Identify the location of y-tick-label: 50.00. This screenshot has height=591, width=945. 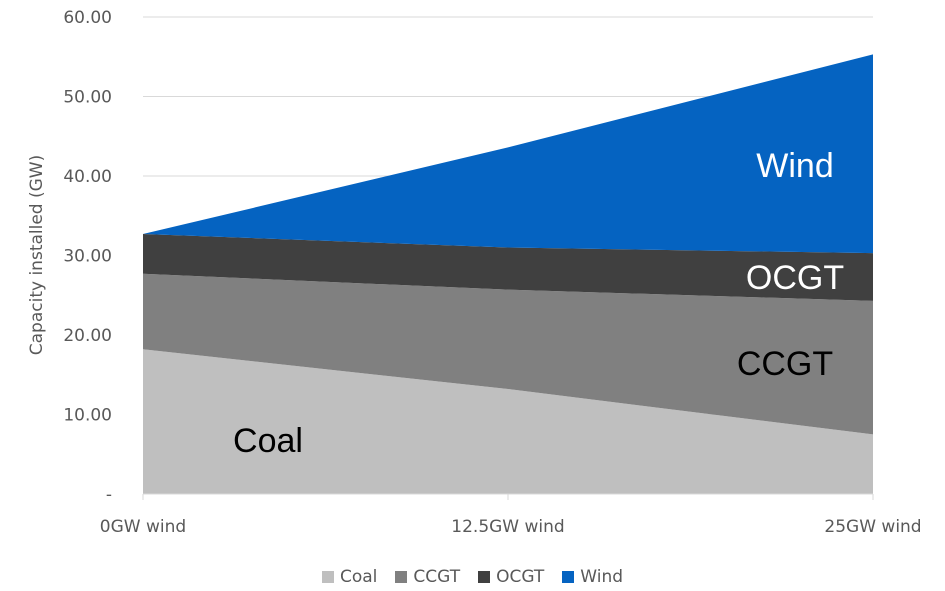
(87, 98).